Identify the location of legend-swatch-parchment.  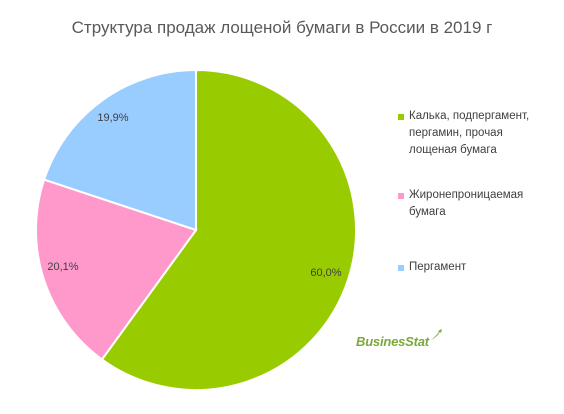
(401, 268).